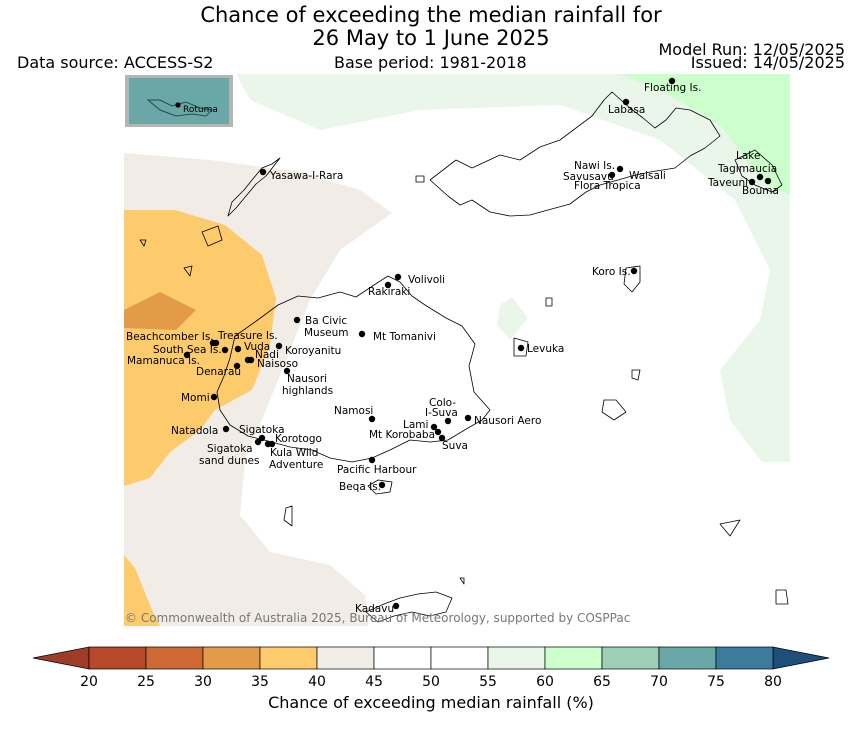  I want to click on place-label: Lake, so click(748, 156).